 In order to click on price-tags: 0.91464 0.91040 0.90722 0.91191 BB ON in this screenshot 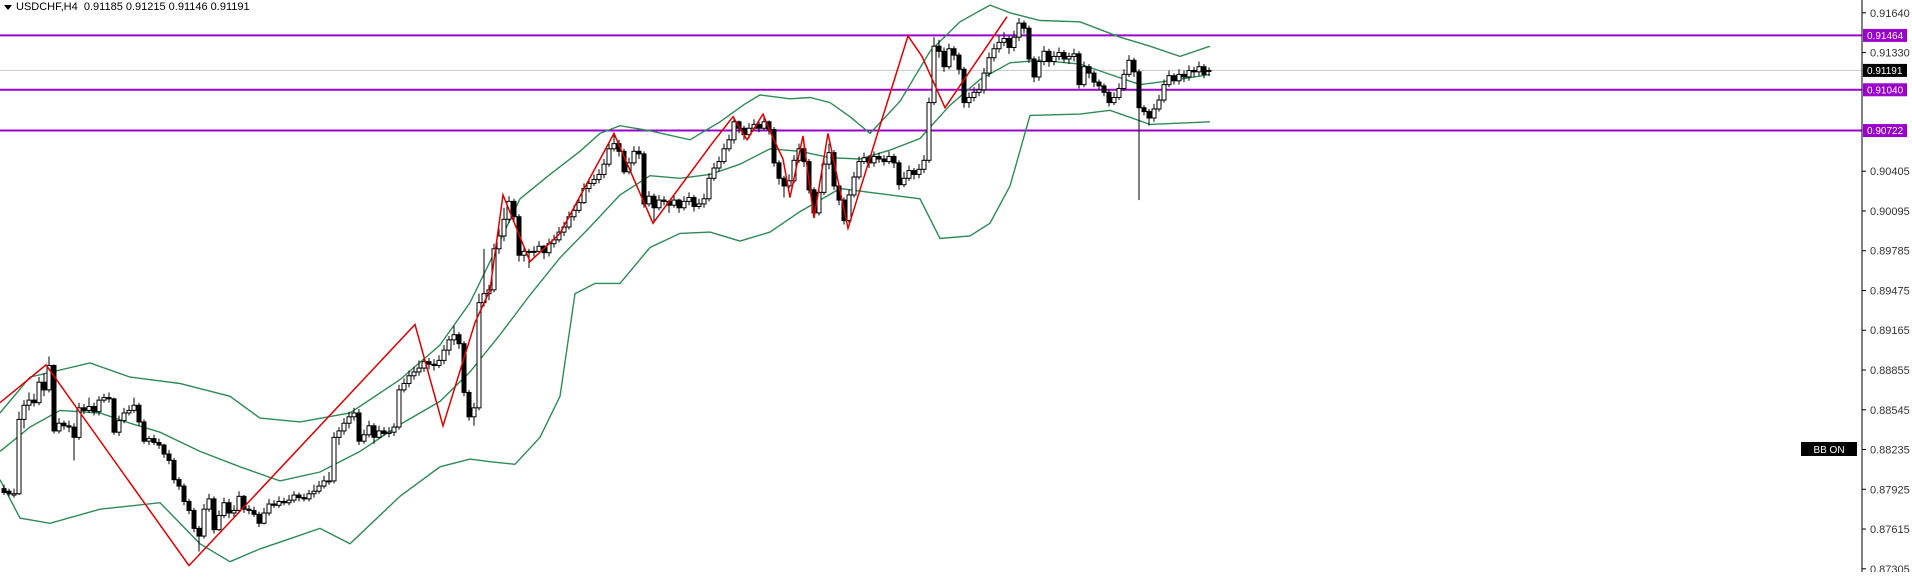, I will do `click(1854, 242)`.